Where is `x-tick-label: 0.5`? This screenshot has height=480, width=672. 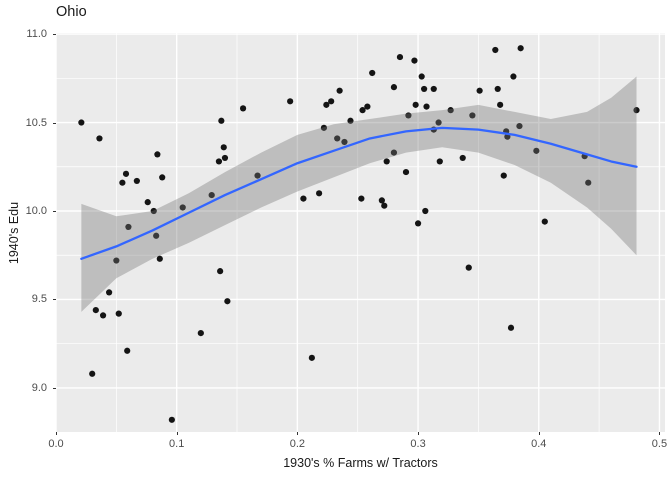 x-tick-label: 0.5 is located at coordinates (659, 444).